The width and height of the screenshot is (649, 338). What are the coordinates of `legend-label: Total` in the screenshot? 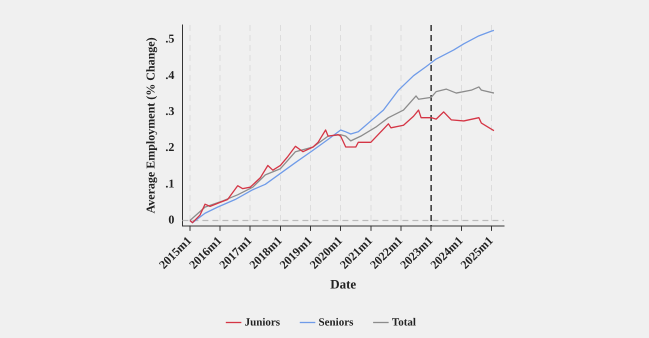 It's located at (404, 322).